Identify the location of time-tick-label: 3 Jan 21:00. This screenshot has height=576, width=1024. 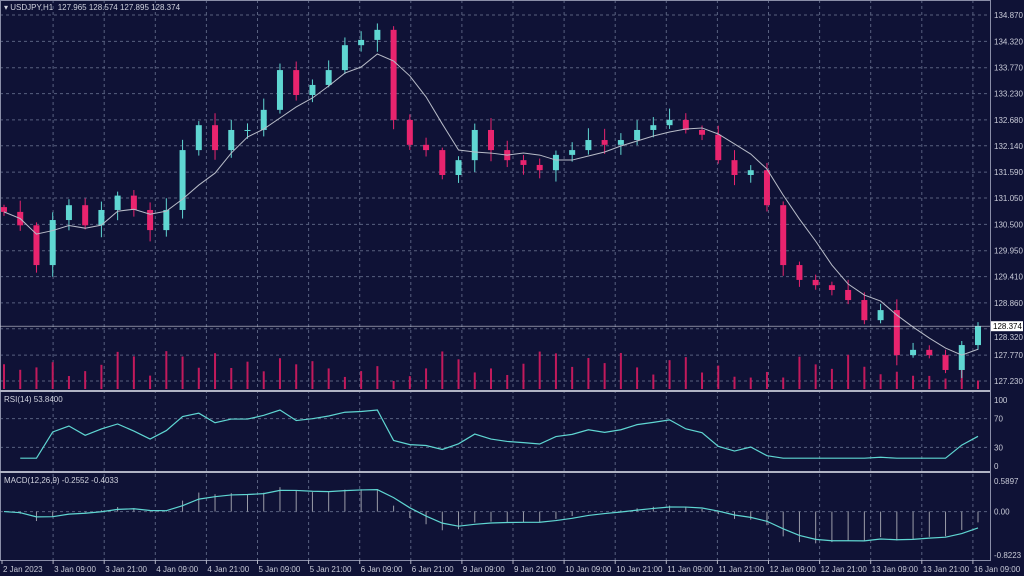
(126, 569).